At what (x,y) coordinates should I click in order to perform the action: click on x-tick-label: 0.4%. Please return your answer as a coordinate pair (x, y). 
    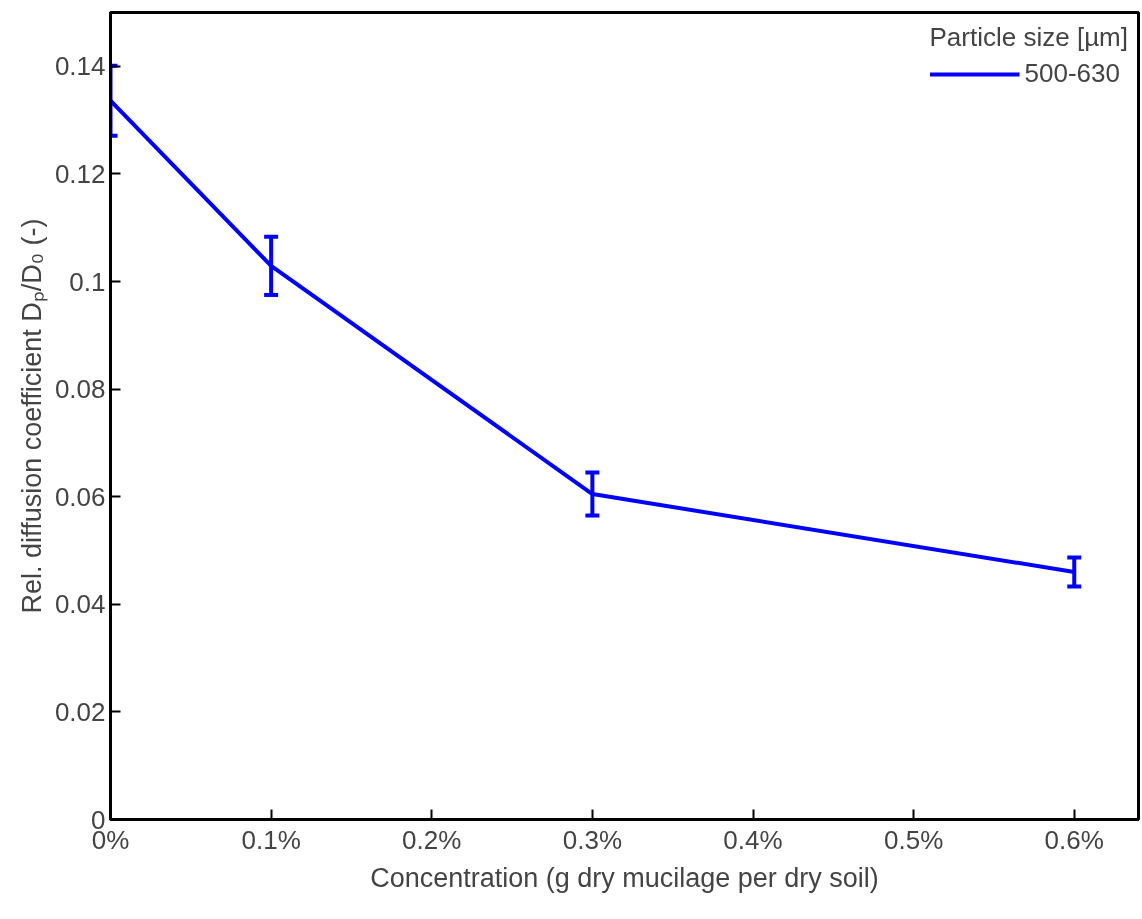
    Looking at the image, I should click on (753, 839).